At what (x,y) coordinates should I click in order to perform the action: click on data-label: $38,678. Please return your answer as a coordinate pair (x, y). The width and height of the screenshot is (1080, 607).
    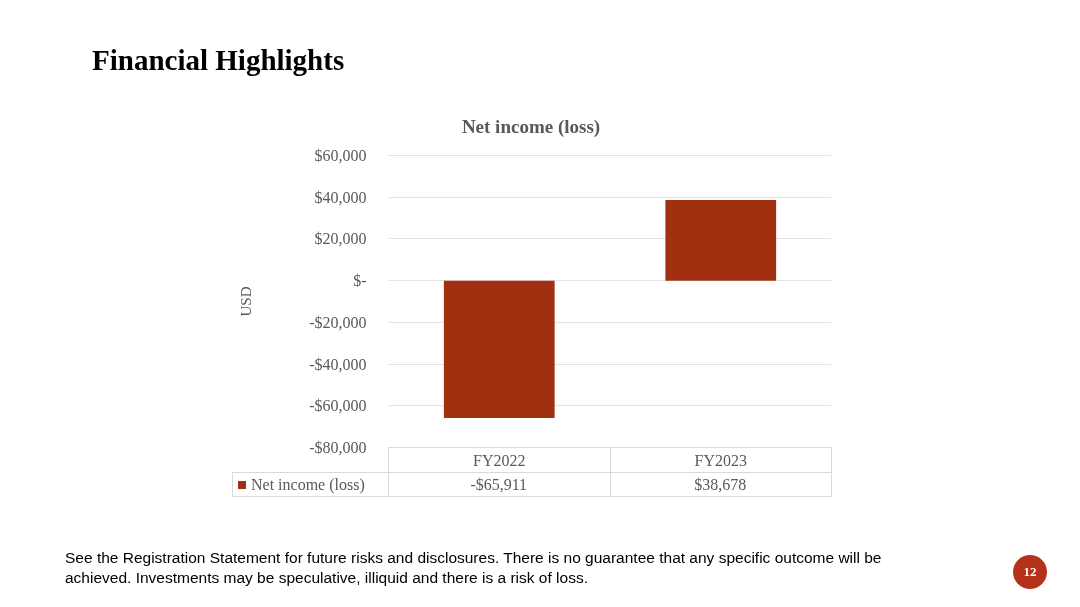
    Looking at the image, I should click on (720, 484).